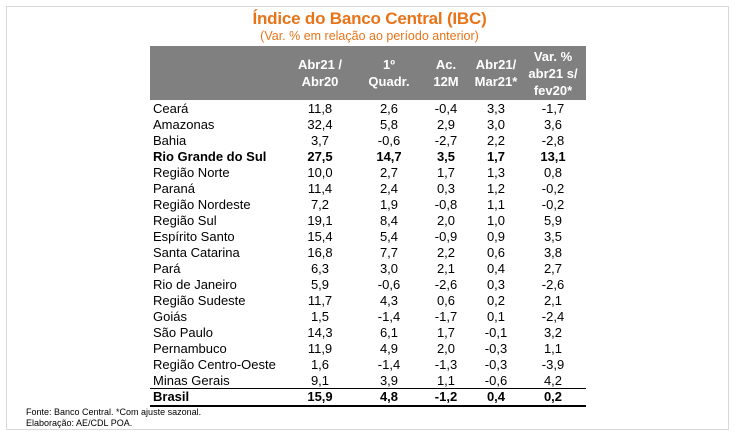 The height and width of the screenshot is (438, 739). What do you see at coordinates (320, 364) in the screenshot?
I see `row-value: 1,6` at bounding box center [320, 364].